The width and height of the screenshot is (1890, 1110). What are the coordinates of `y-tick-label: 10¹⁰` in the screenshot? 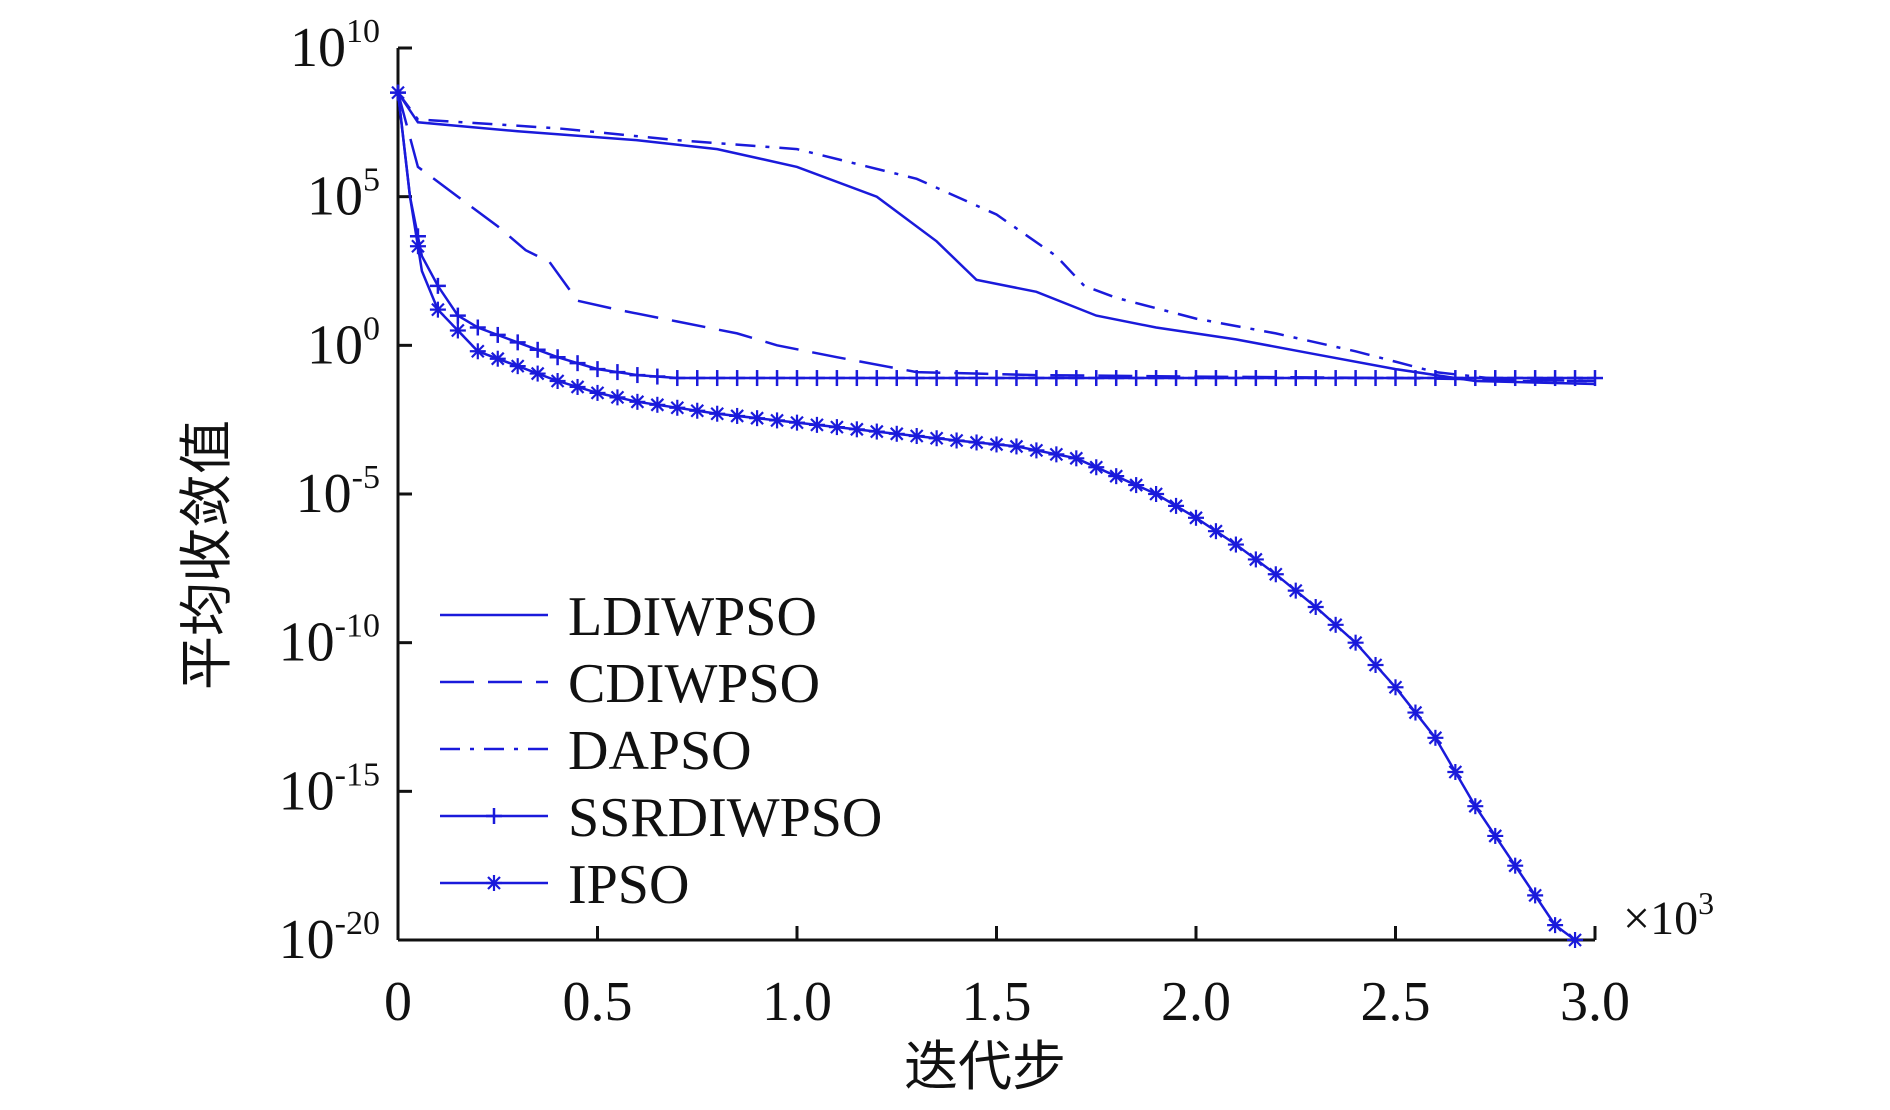 It's located at (335, 46).